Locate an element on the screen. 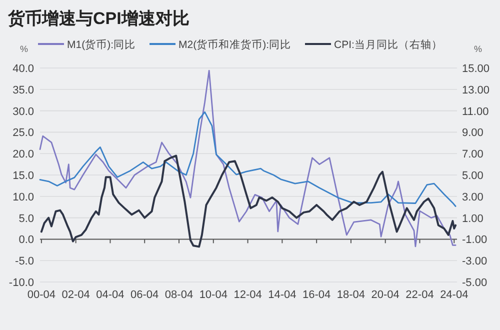 Image resolution: width=500 pixels, height=330 pixels. x-tick-label: 08-04 is located at coordinates (179, 295).